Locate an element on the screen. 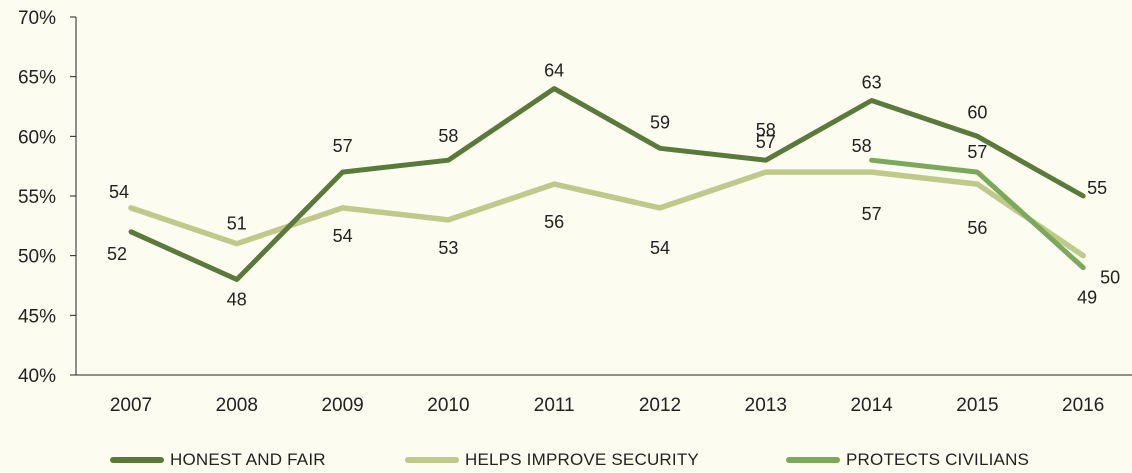  legend-label: HELPS IMPROVE SECURITY is located at coordinates (582, 459).